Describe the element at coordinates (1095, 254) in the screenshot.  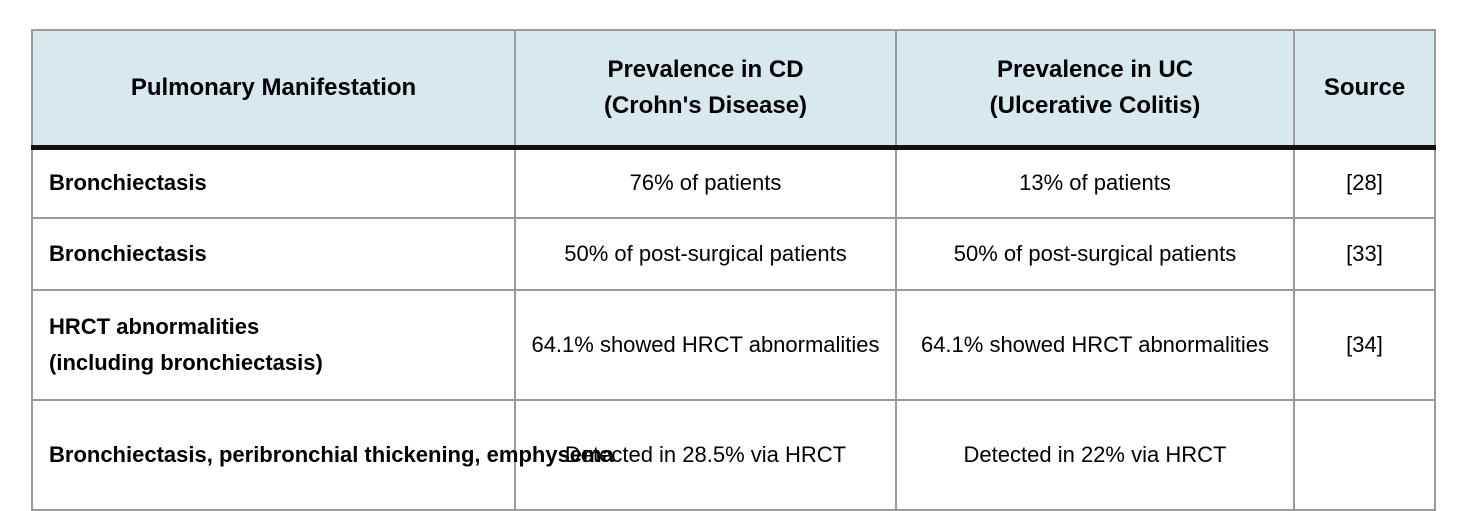
I see `cell-prevalence-uc: 50% of post-surgical patients` at that location.